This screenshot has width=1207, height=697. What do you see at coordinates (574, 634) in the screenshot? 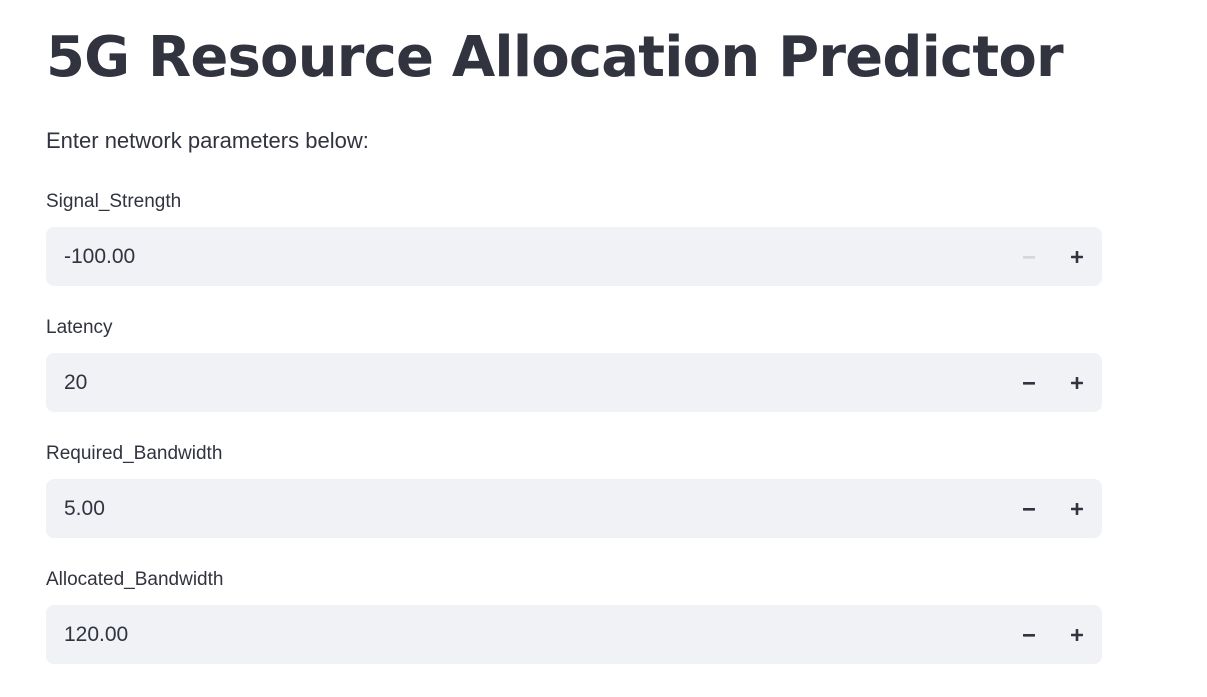
I see `allocated-bandwidth-input: 120.00` at bounding box center [574, 634].